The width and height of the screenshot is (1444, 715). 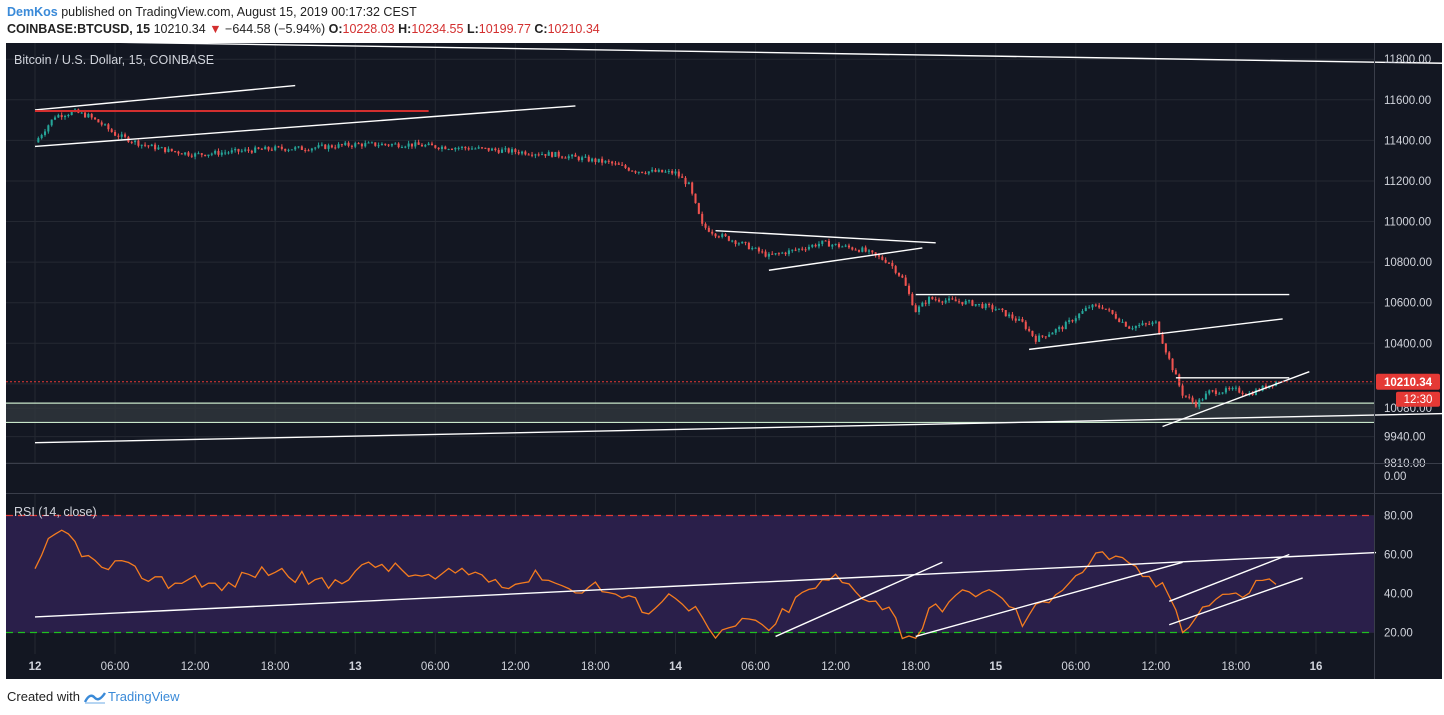 What do you see at coordinates (437, 29) in the screenshot?
I see `high-value: 10234.55` at bounding box center [437, 29].